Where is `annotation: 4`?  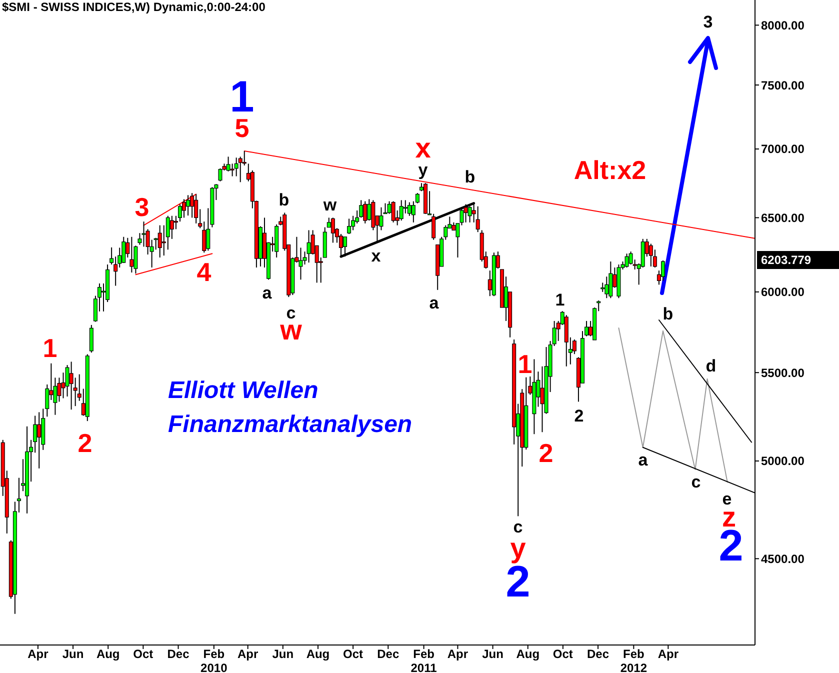 annotation: 4 is located at coordinates (204, 272).